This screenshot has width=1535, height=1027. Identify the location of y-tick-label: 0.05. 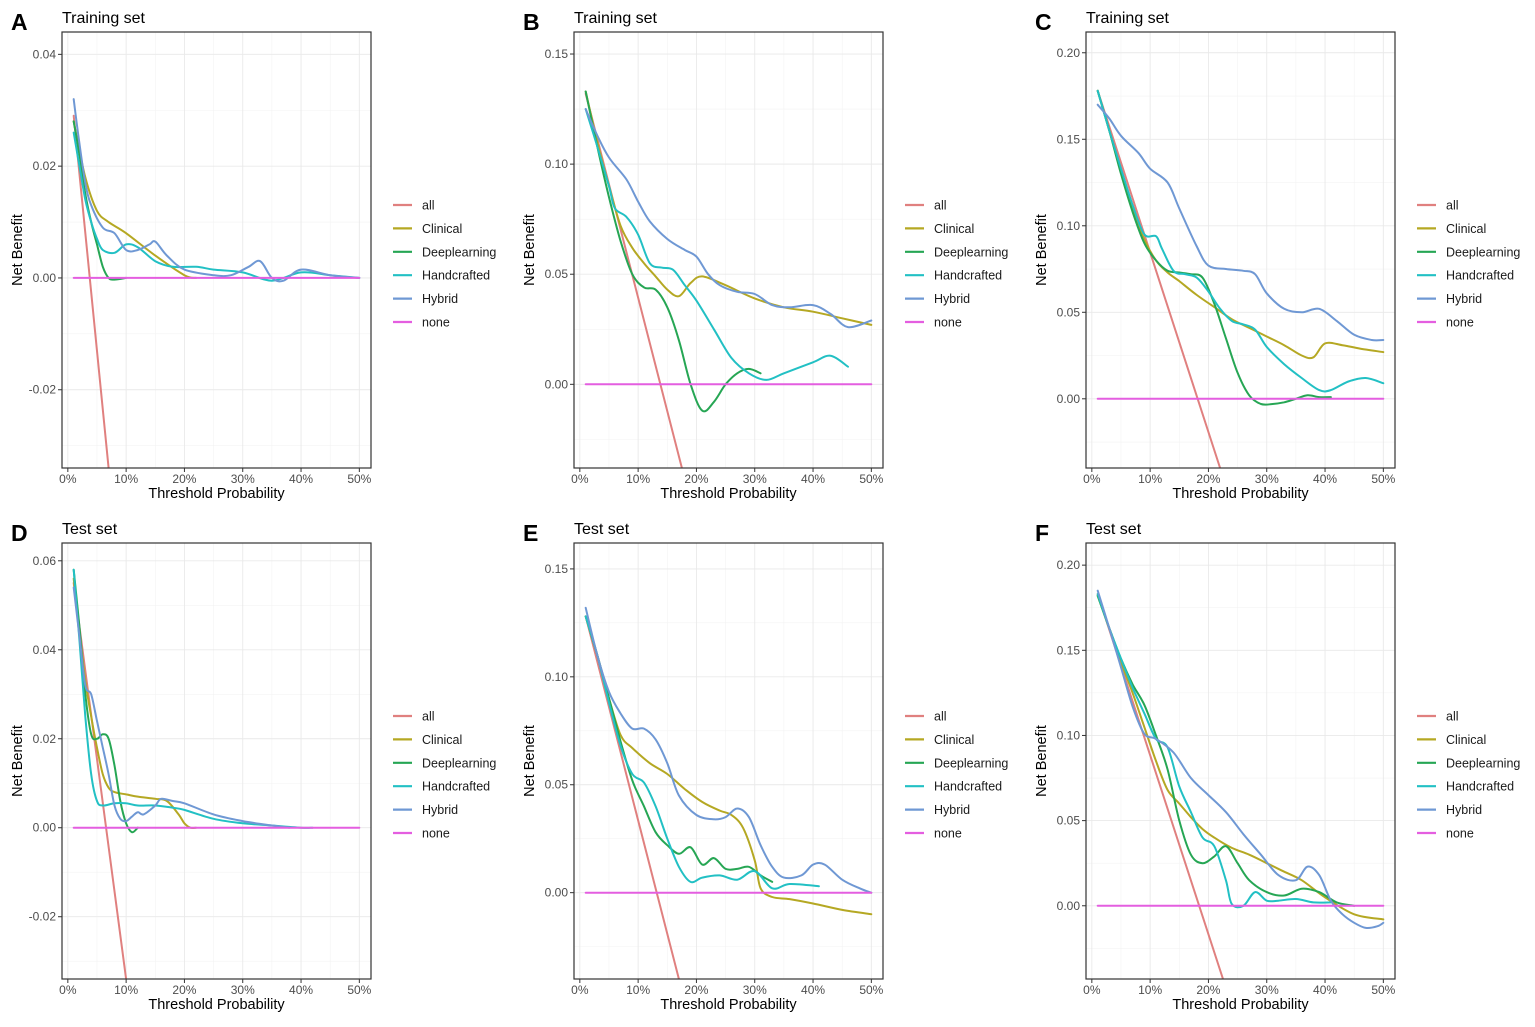
(557, 785).